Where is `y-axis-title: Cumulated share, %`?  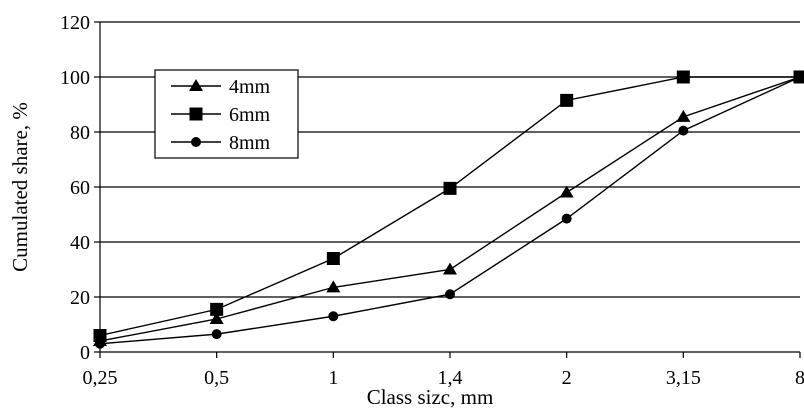
y-axis-title: Cumulated share, % is located at coordinates (20, 187).